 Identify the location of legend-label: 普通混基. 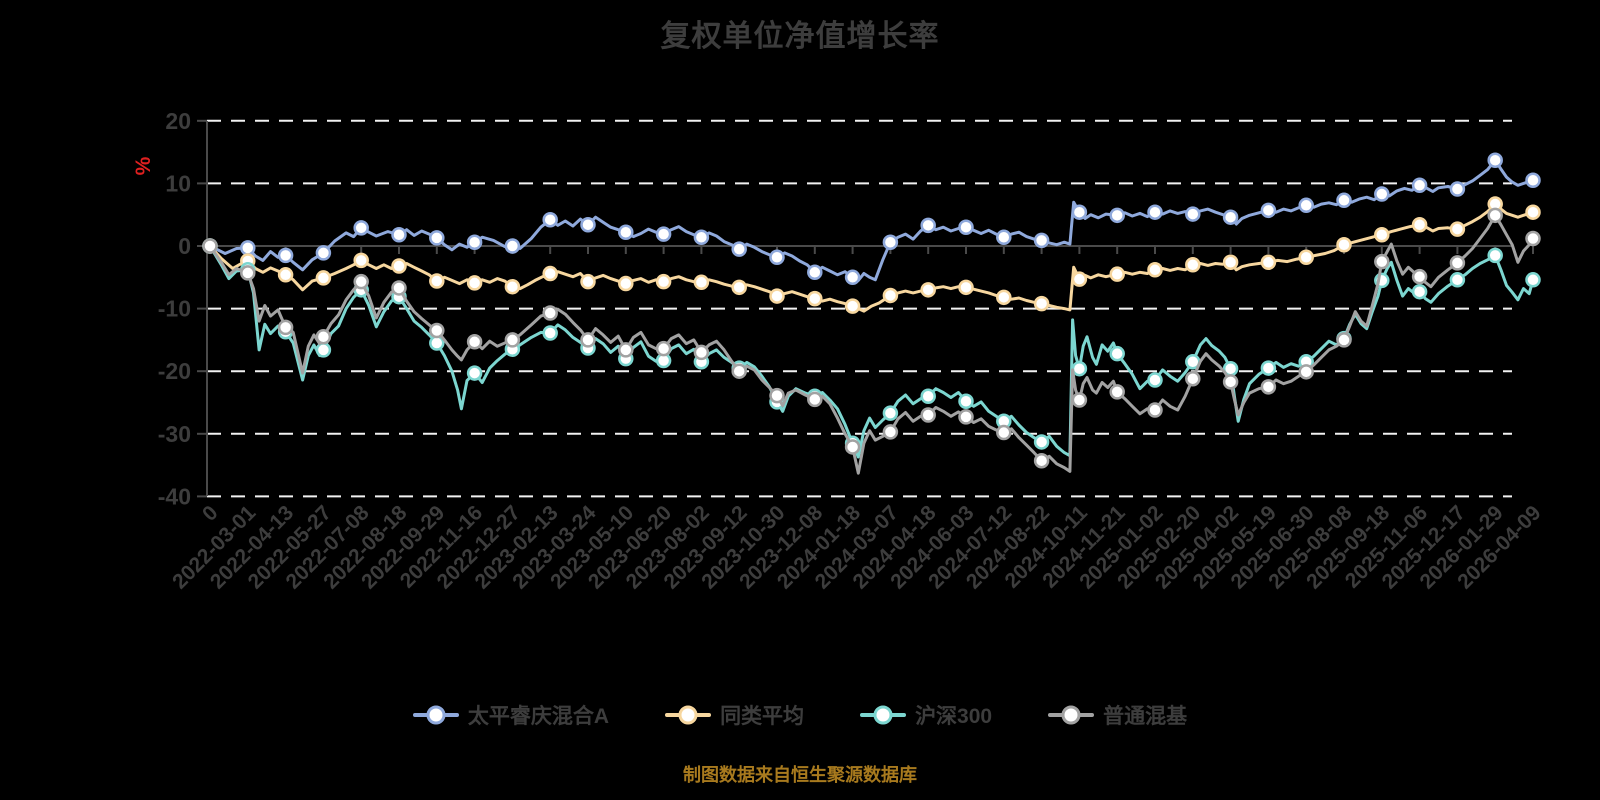
(1145, 716).